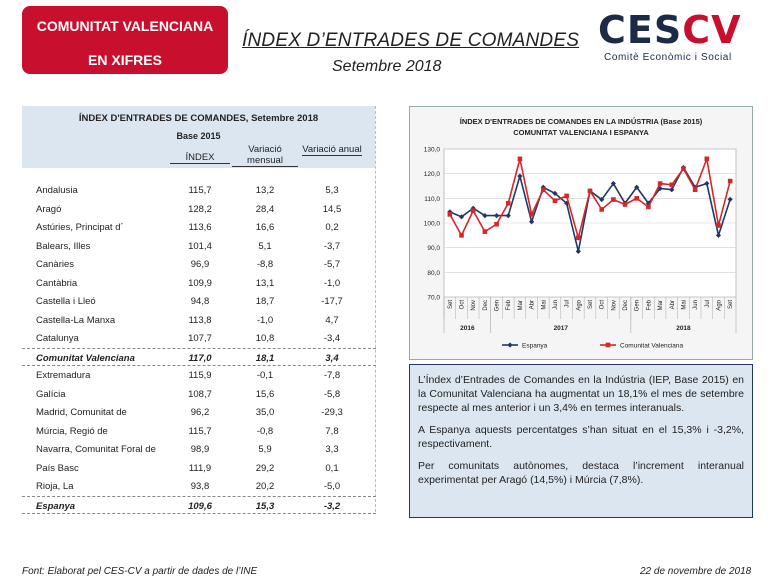 The width and height of the screenshot is (778, 588). What do you see at coordinates (556, 305) in the screenshot?
I see `x-tick-label: Jun` at bounding box center [556, 305].